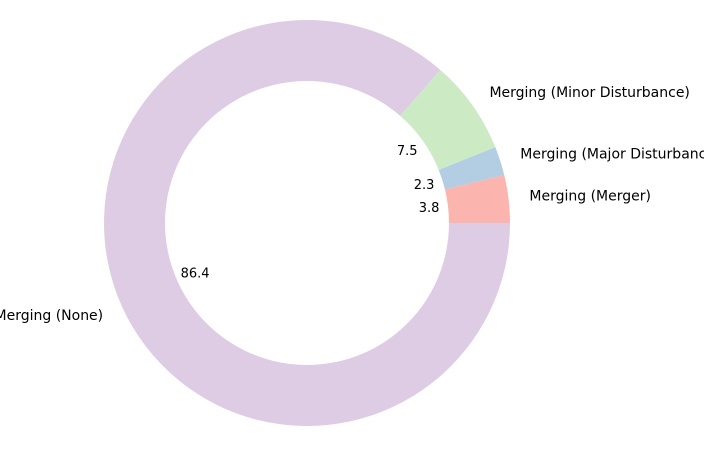  Describe the element at coordinates (407, 151) in the screenshot. I see `slice-percent-2: 7.5` at that location.